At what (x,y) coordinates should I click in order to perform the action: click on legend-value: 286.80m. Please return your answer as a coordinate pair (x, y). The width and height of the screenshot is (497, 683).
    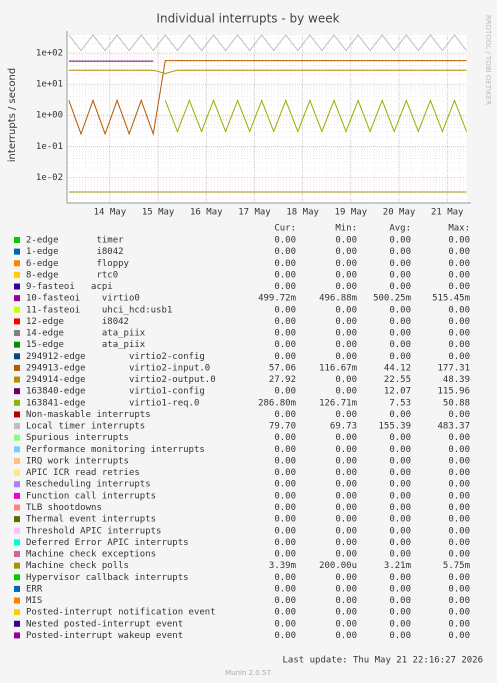
    Looking at the image, I should click on (277, 403).